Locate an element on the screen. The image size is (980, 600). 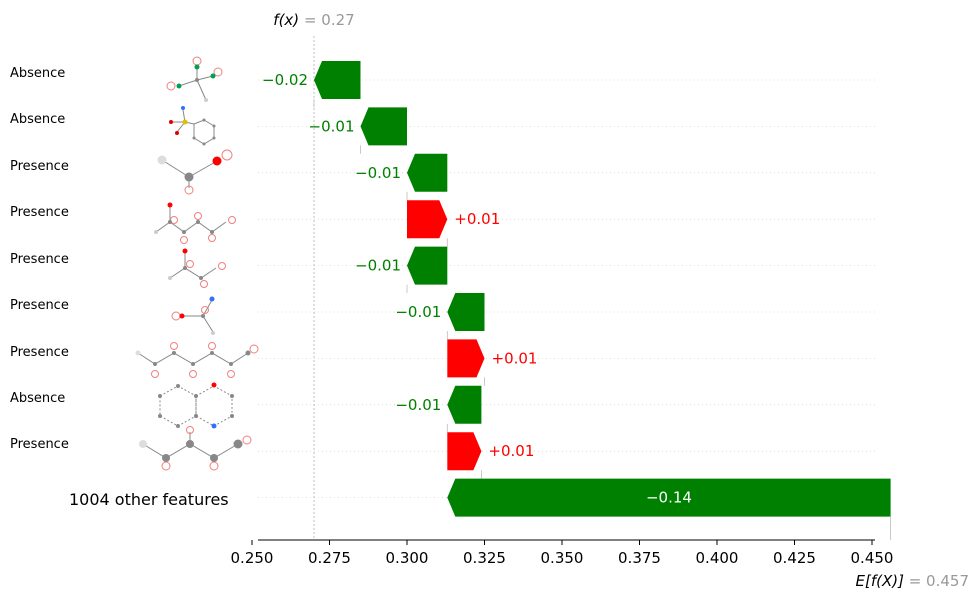
x-tick-label: 0.325 is located at coordinates (484, 558).